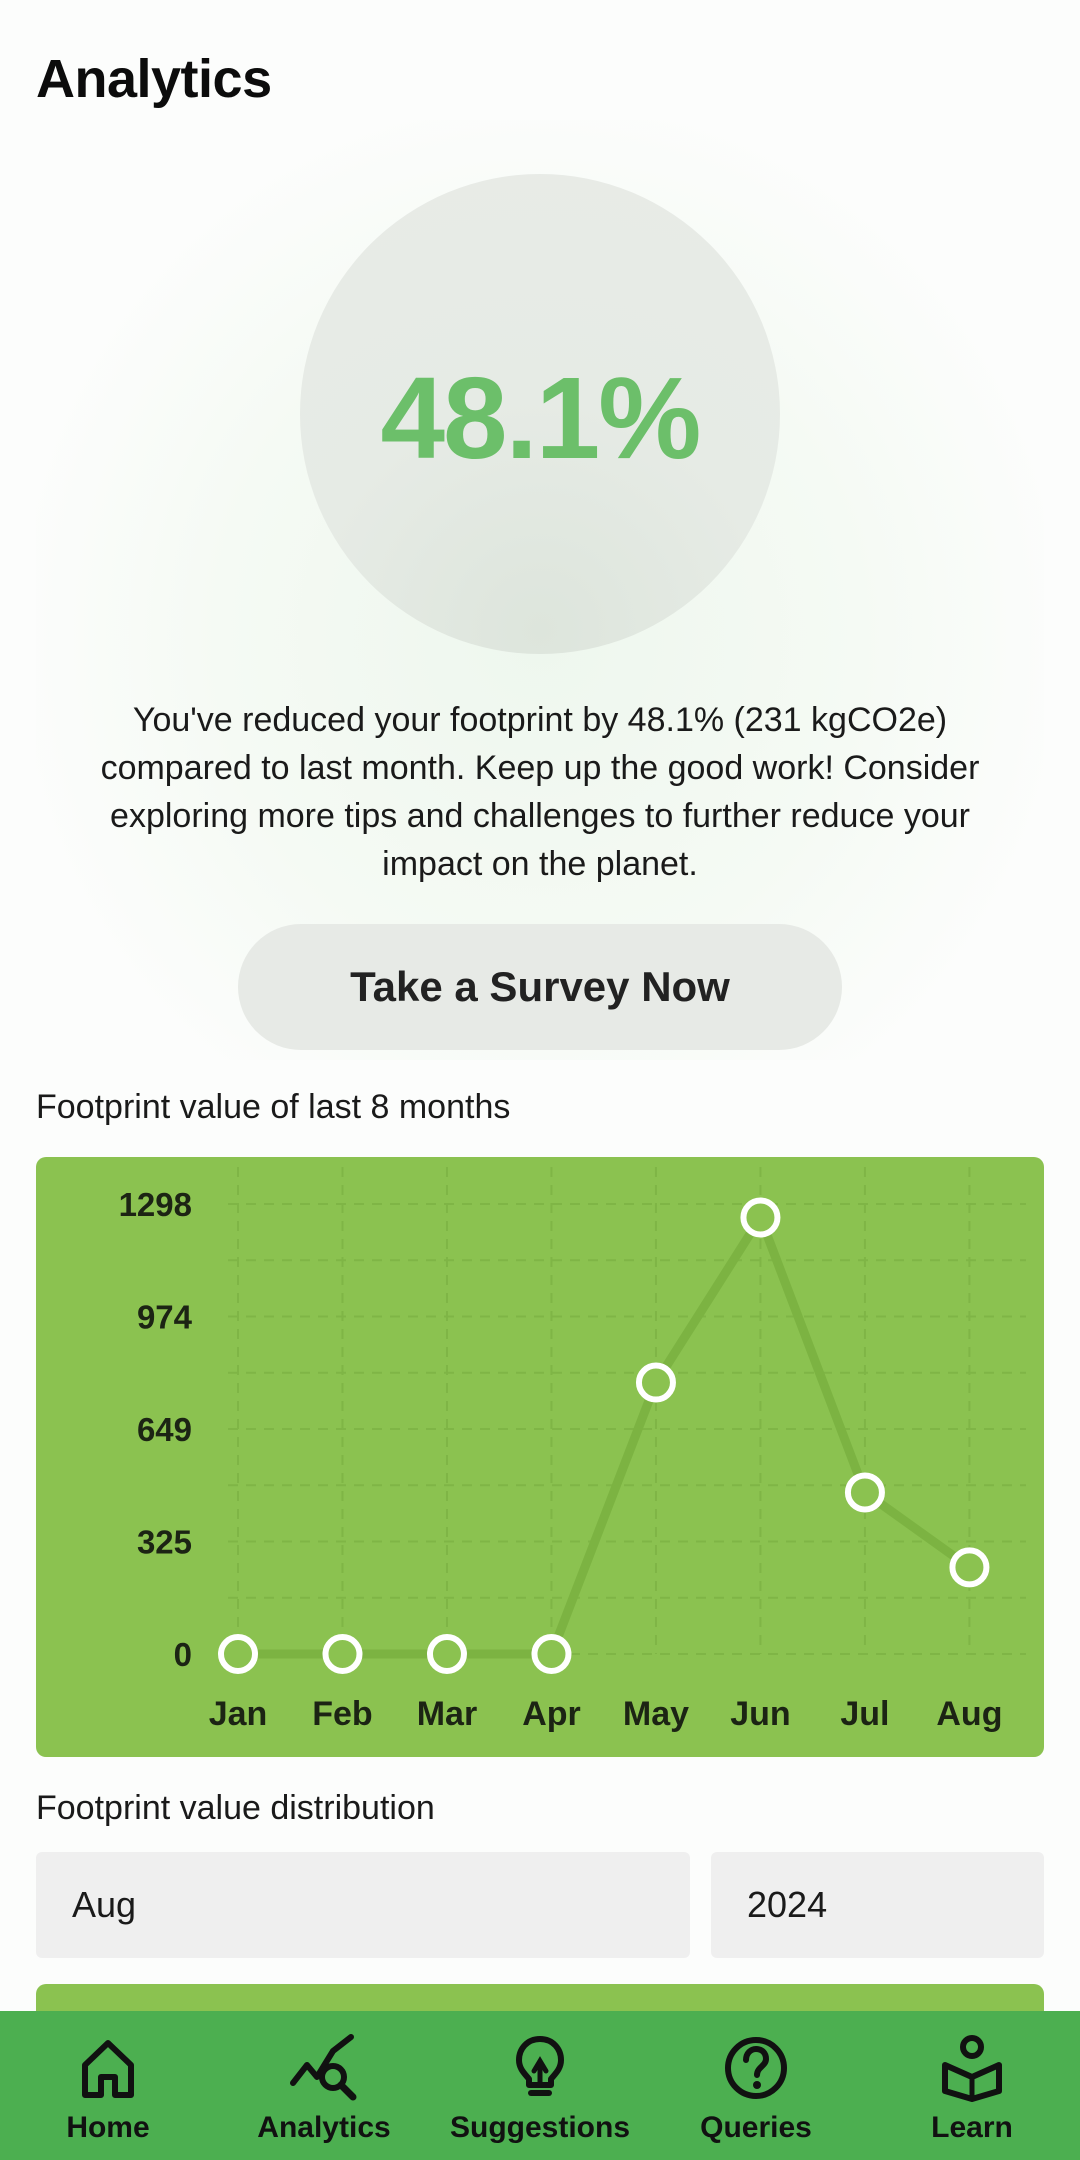  What do you see at coordinates (539, 2127) in the screenshot?
I see `nav-label-suggestions: Suggestions` at bounding box center [539, 2127].